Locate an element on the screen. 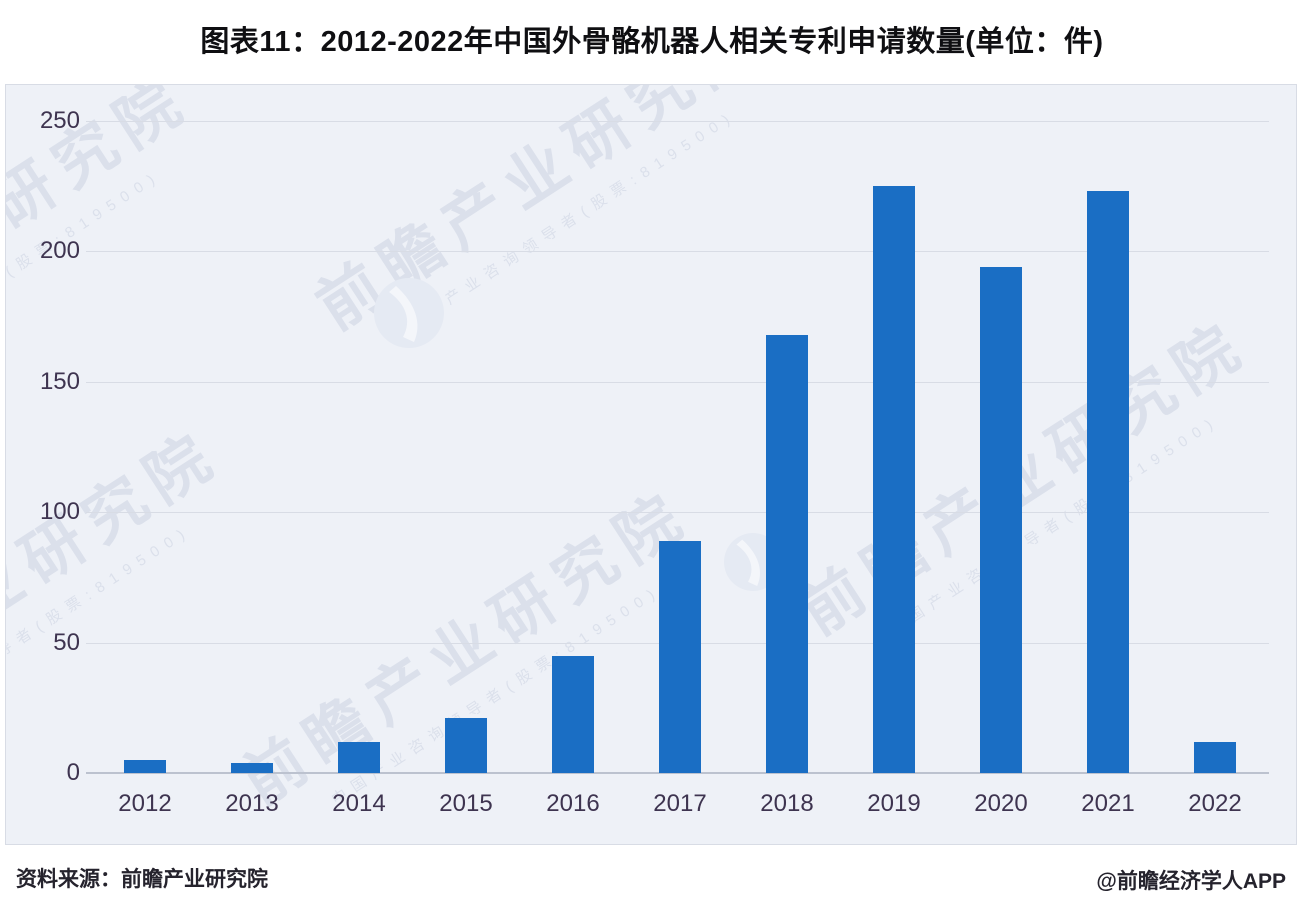 The height and width of the screenshot is (922, 1304). credit-label: @前瞻经济学人APP is located at coordinates (1191, 881).